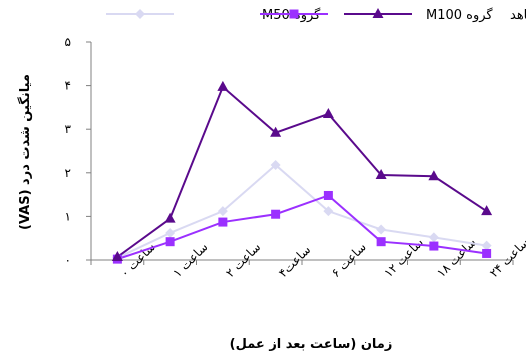 This screenshot has height=356, width=526. I want to click on y-tick-label: ۰, so click(68, 260).